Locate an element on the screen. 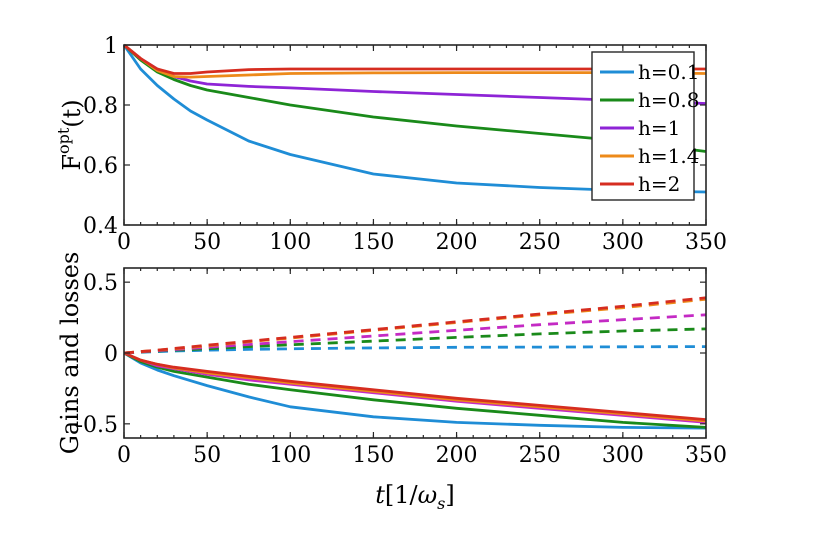 The width and height of the screenshot is (830, 552). gains-losses-line-h-2-gains is located at coordinates (415, 325).